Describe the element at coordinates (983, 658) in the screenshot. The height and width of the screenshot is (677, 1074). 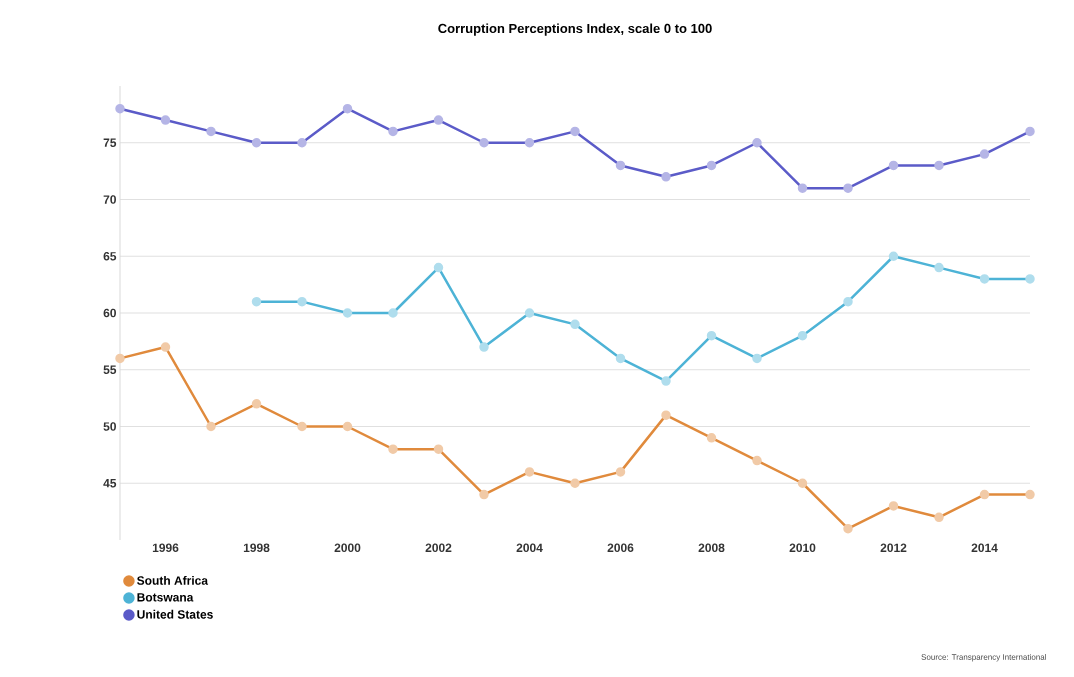
I see `source-note: Source: Transparency International` at that location.